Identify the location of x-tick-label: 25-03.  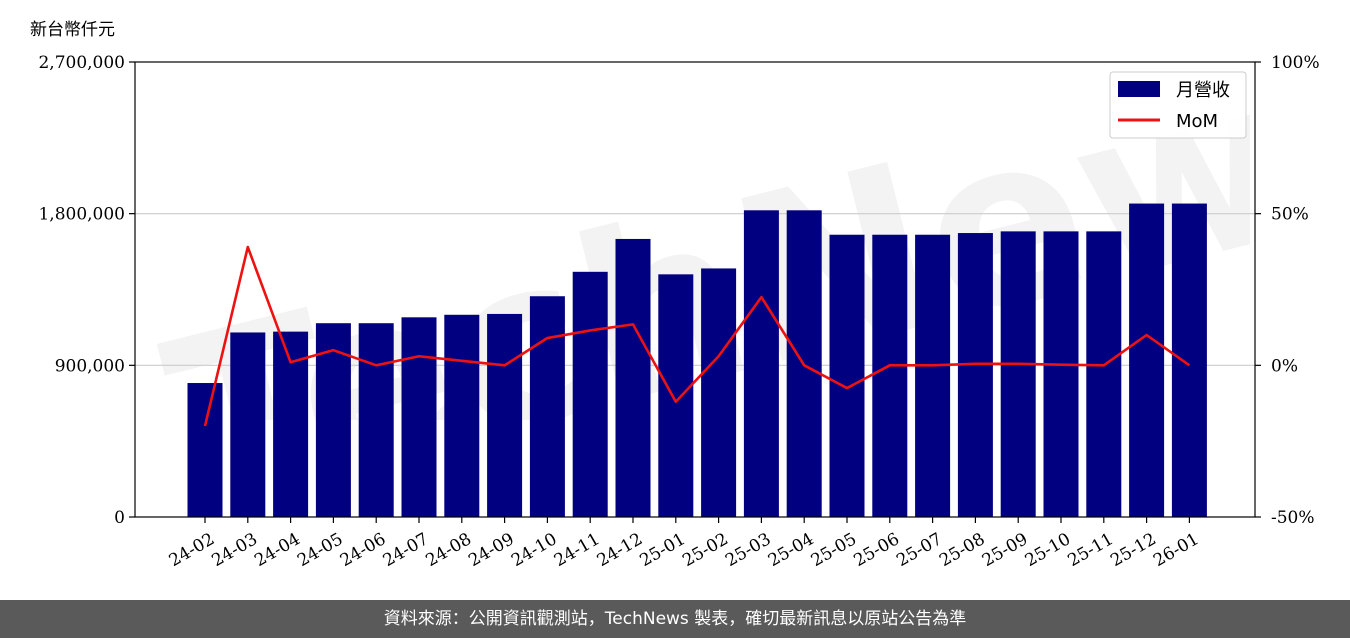
(748, 550).